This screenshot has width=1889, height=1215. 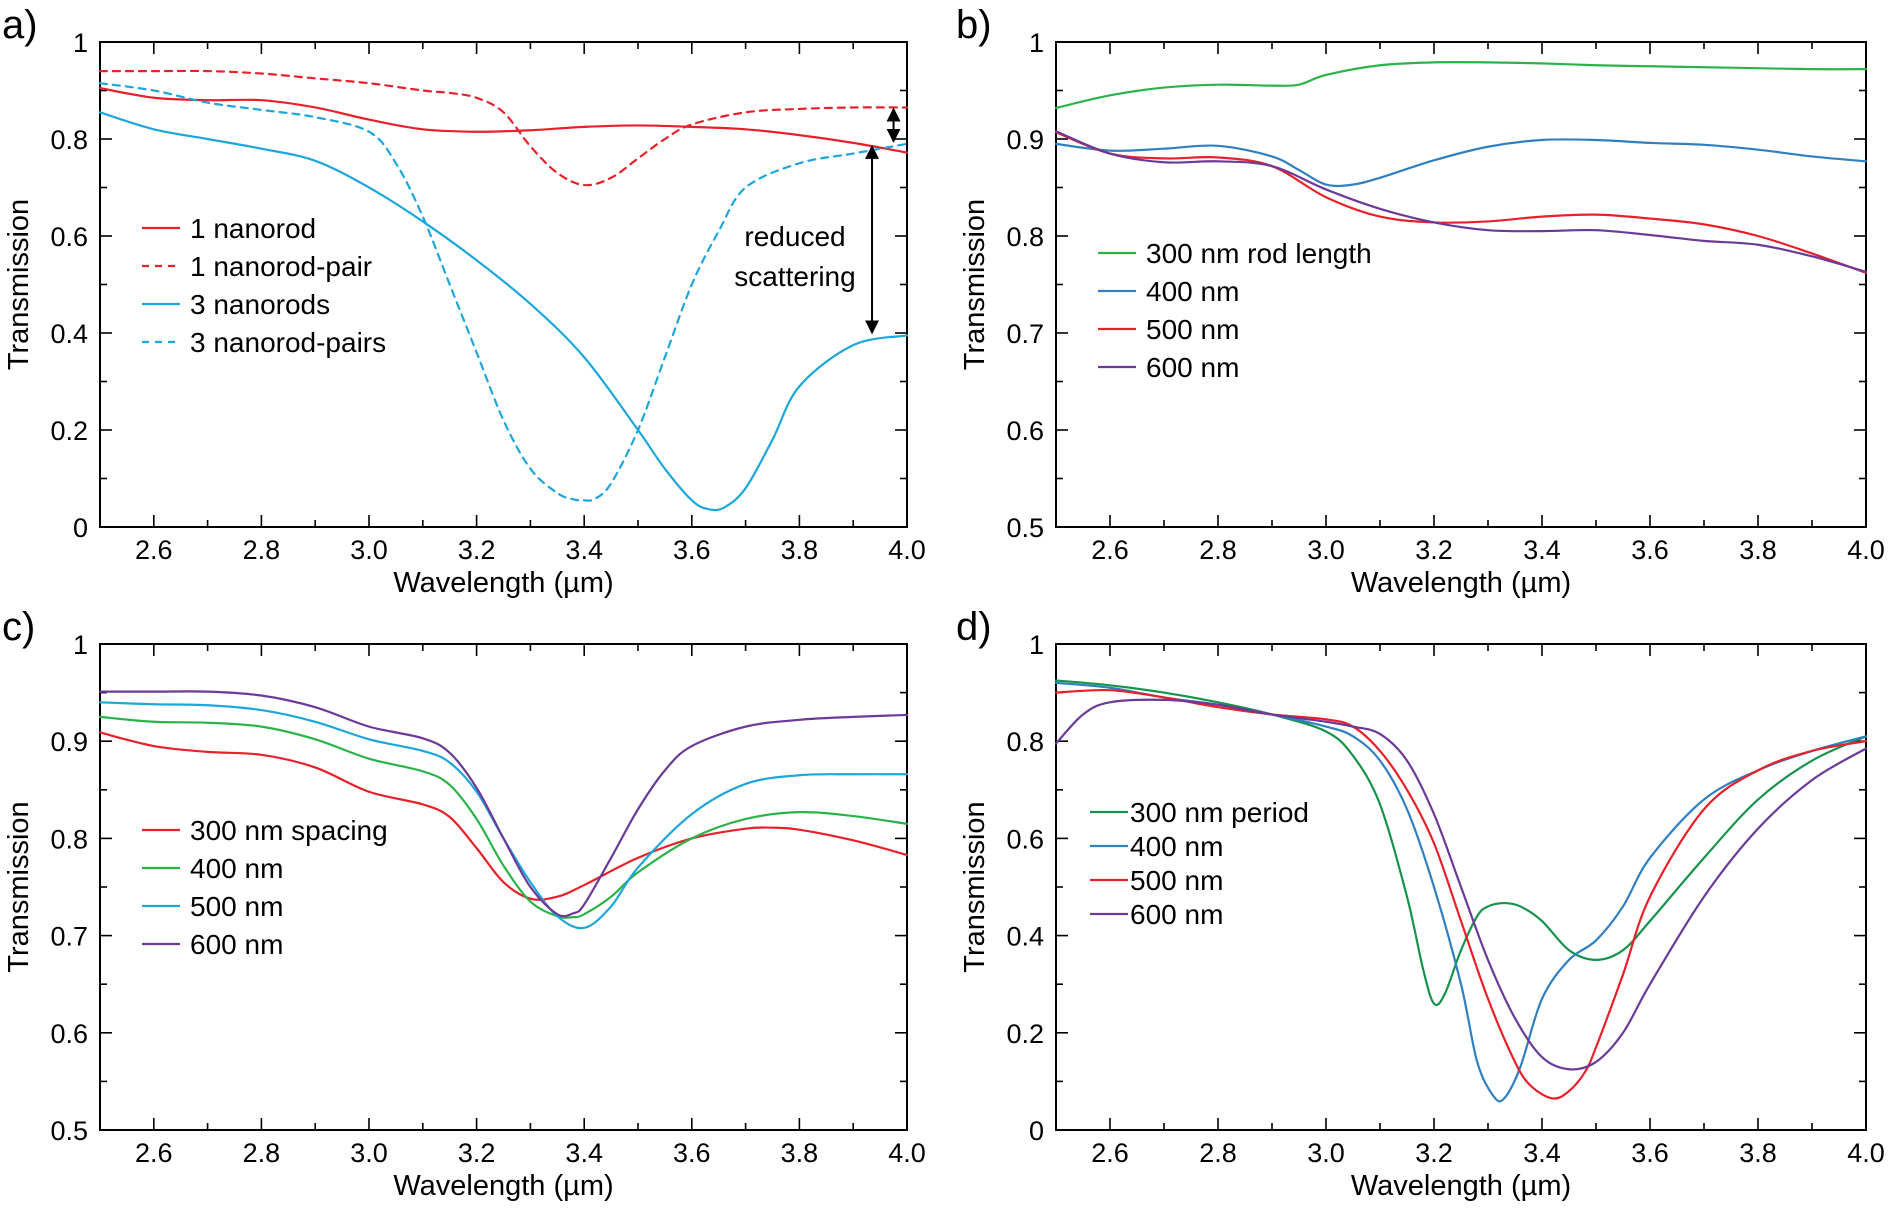 I want to click on panel-c-xtick-label: 3.8, so click(x=800, y=1153).